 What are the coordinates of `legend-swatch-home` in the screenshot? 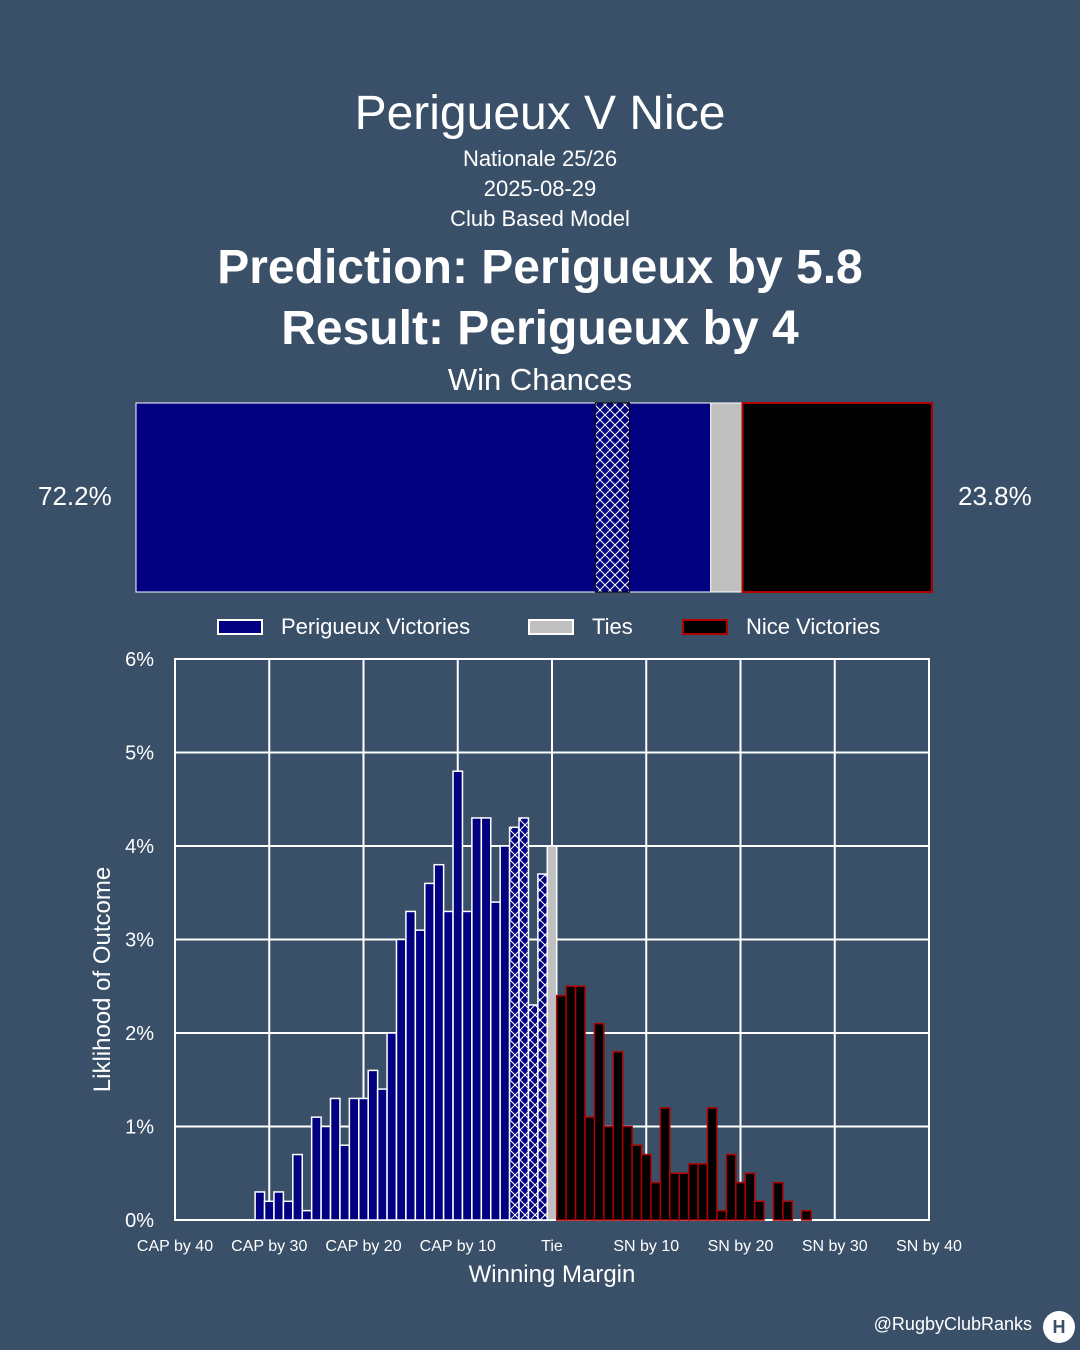 It's located at (240, 627).